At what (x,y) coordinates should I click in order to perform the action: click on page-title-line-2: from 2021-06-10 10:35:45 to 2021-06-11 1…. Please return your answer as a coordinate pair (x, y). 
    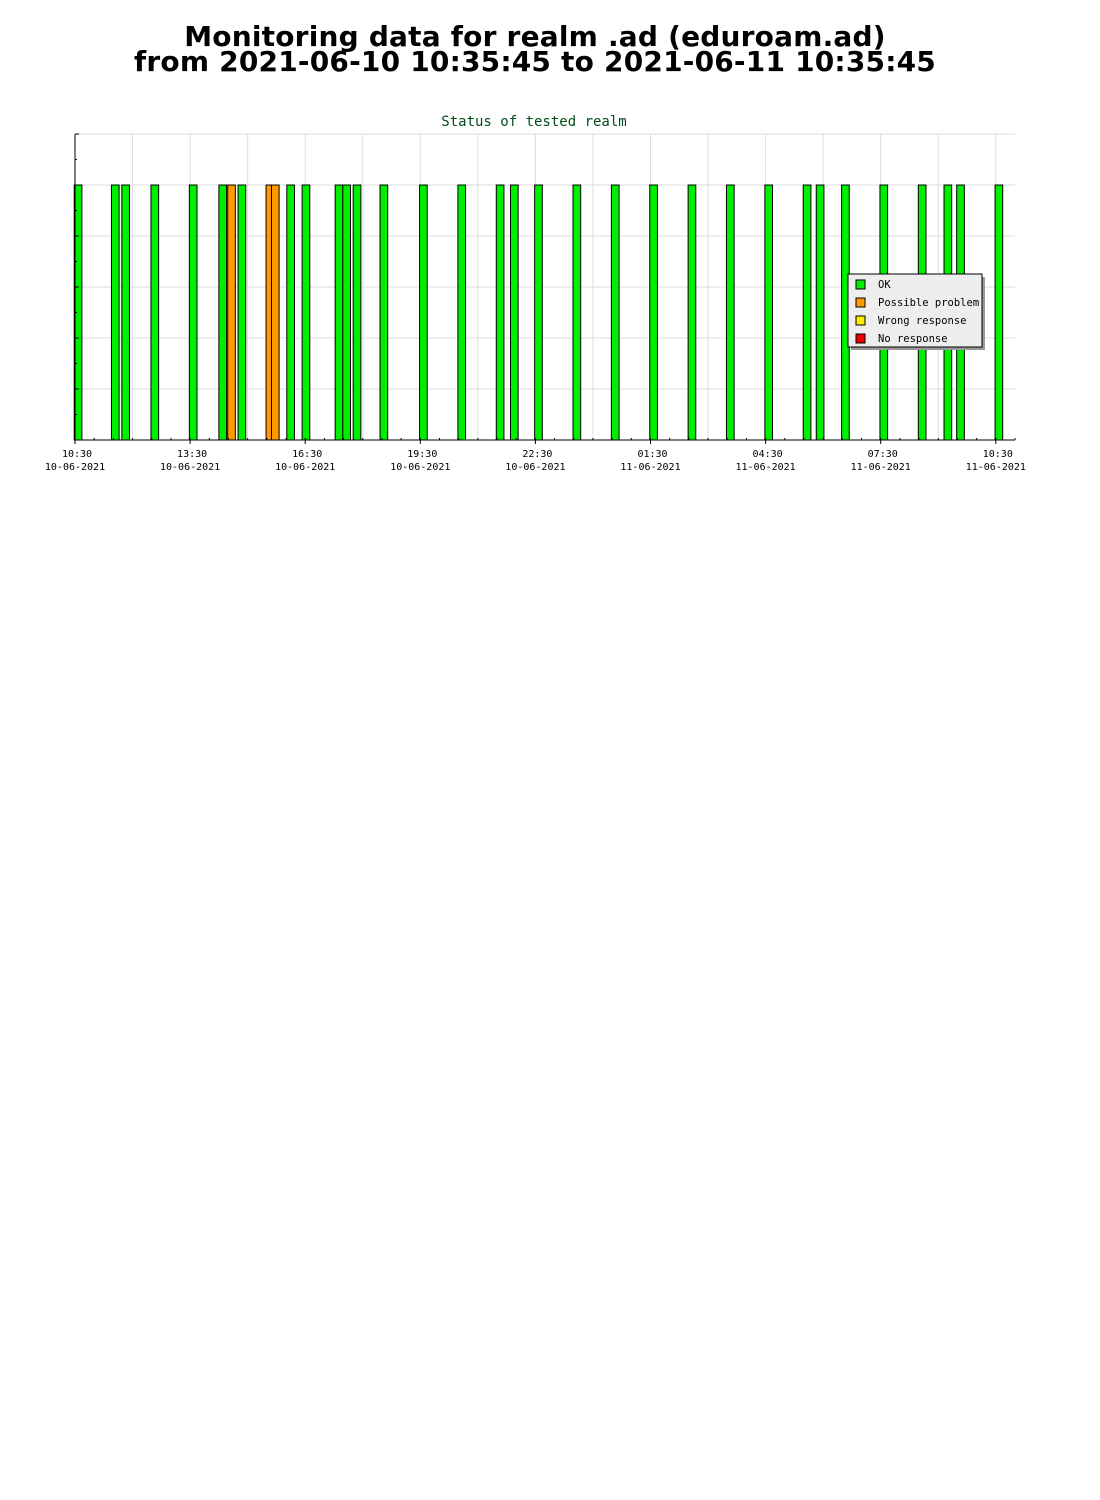
    Looking at the image, I should click on (535, 61).